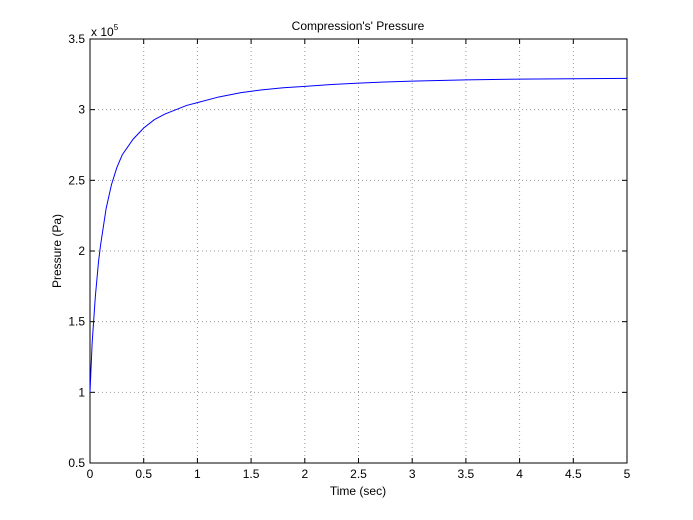 The image size is (693, 520). I want to click on x-tick-label: 3, so click(412, 474).